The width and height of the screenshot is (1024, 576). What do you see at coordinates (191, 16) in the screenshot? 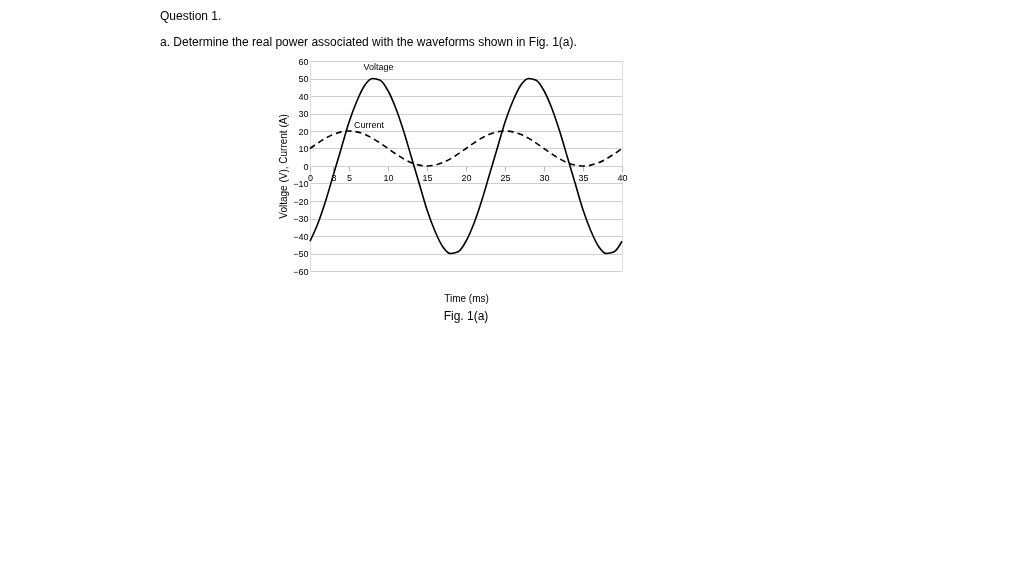
I see `text: Question 1.` at bounding box center [191, 16].